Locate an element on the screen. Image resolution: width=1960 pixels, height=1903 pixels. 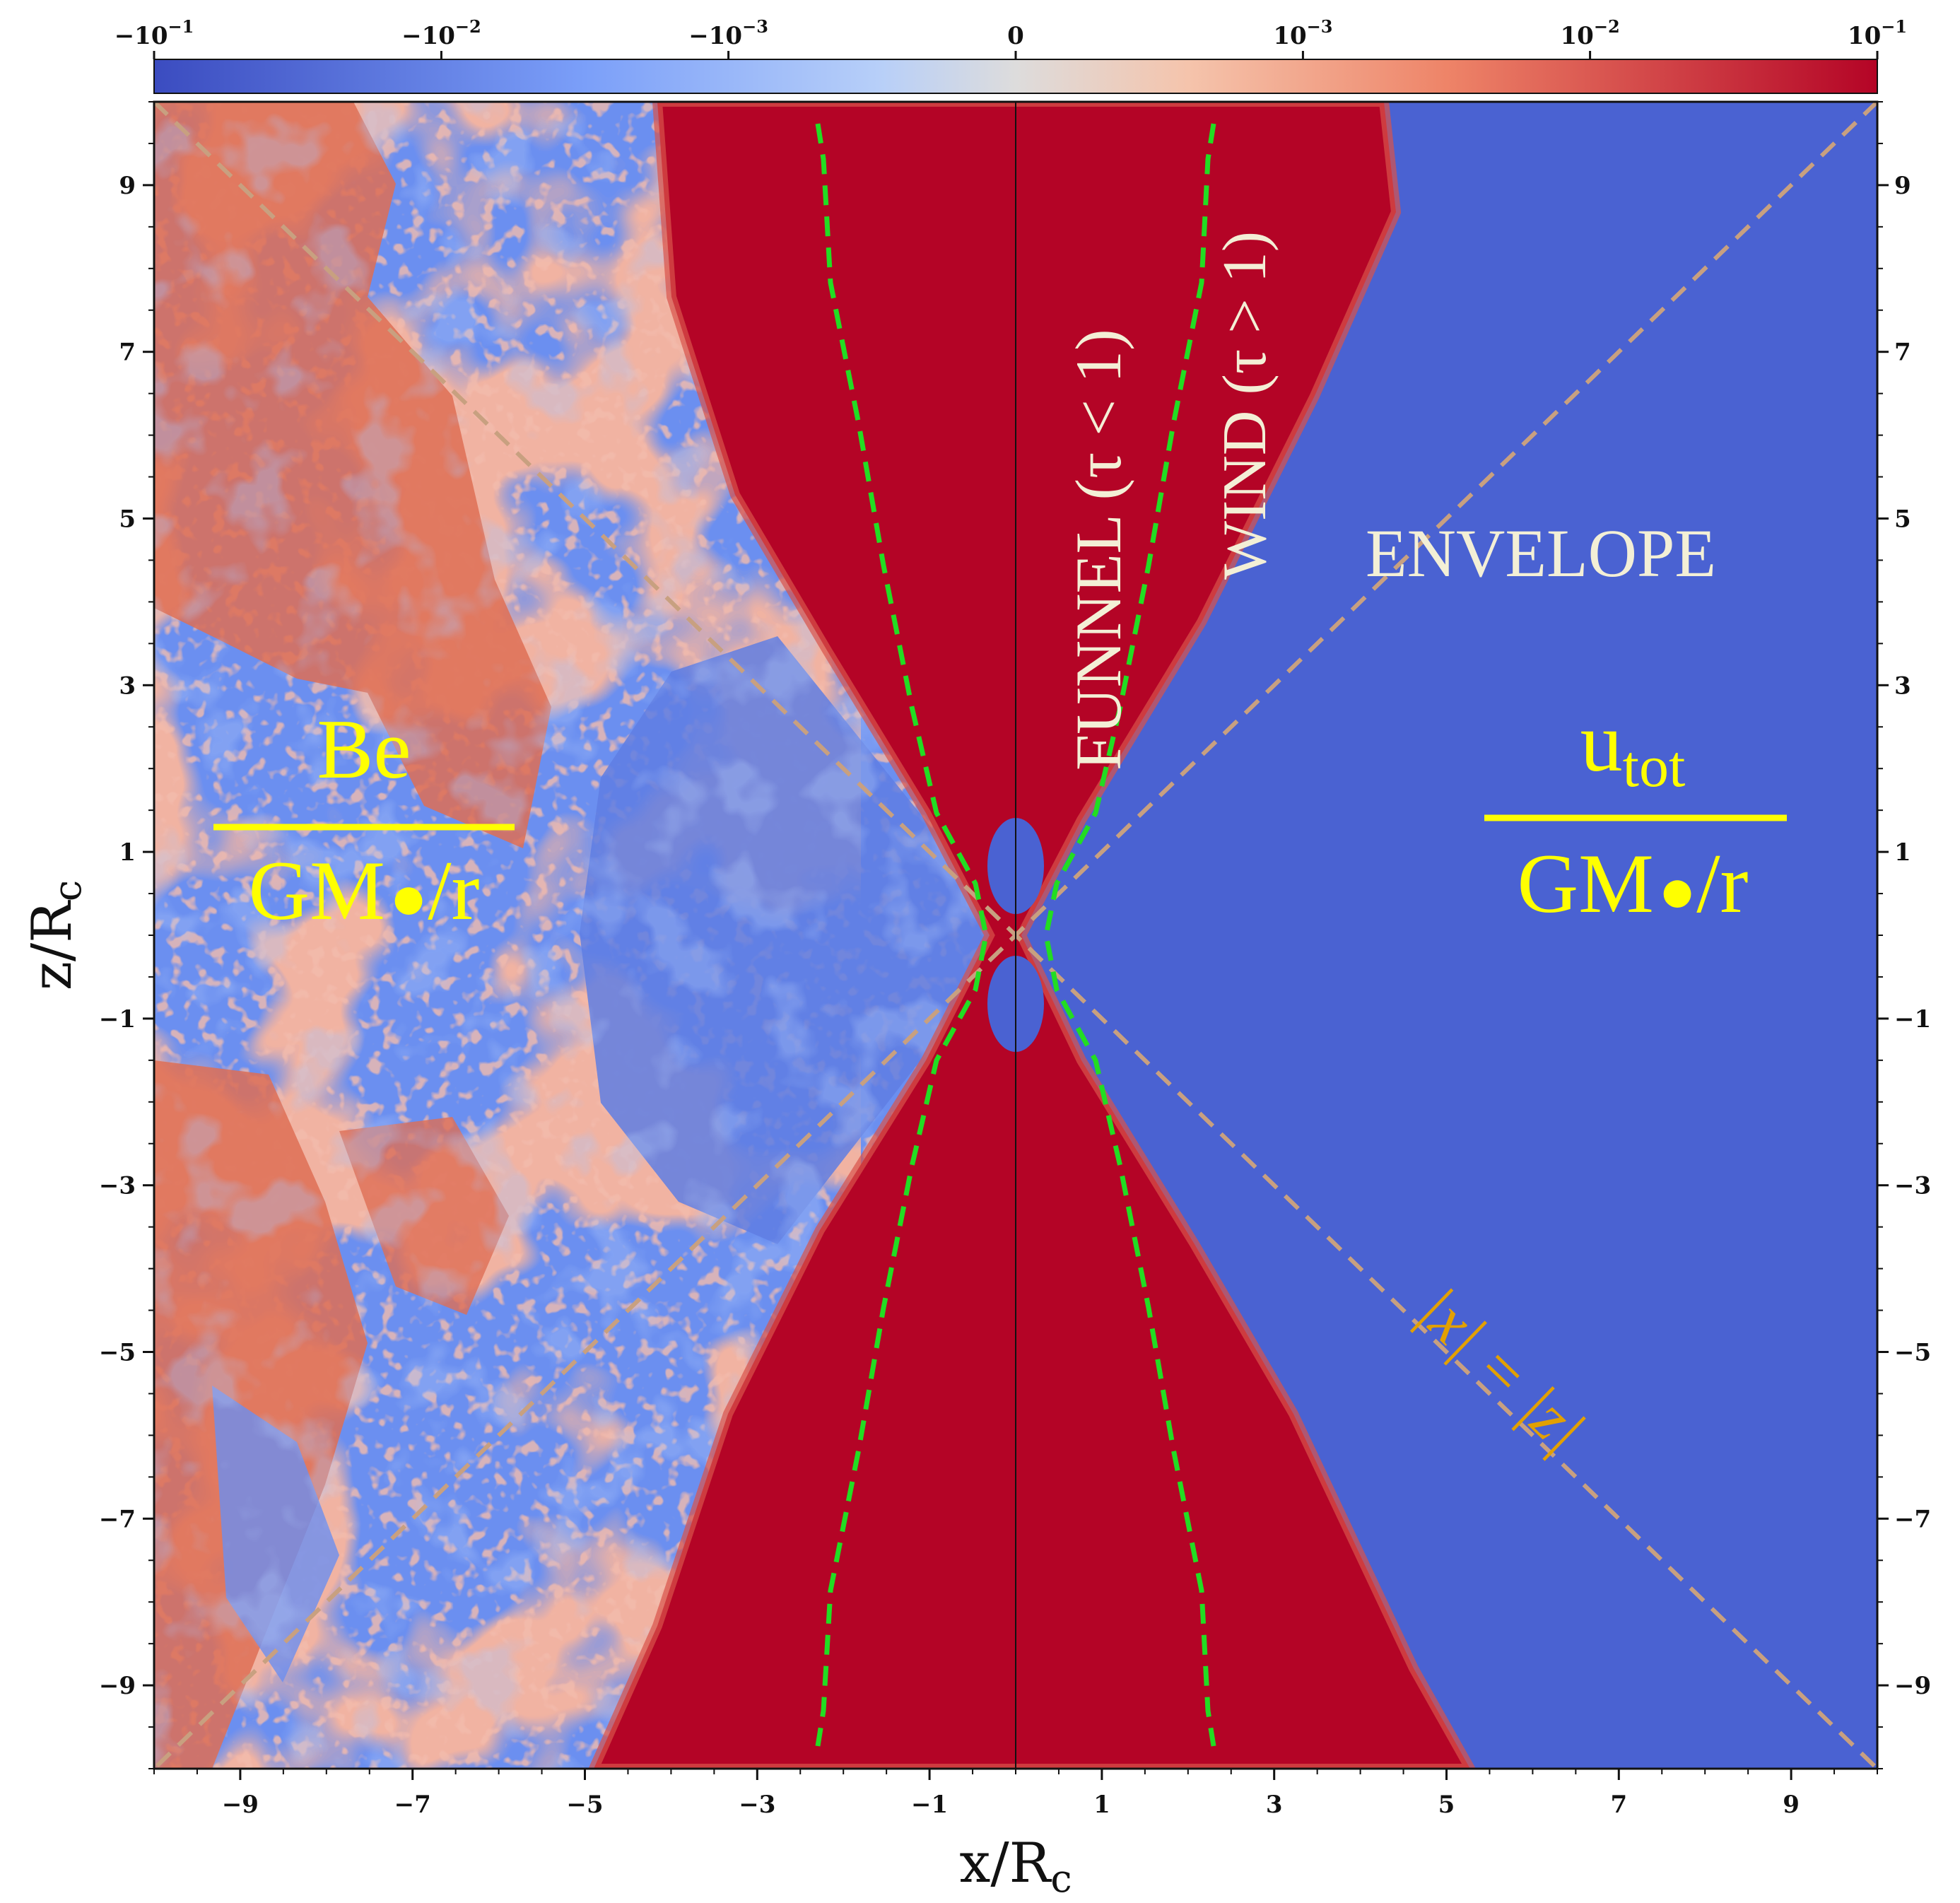
x-tick-label: 1 is located at coordinates (1101, 1805).